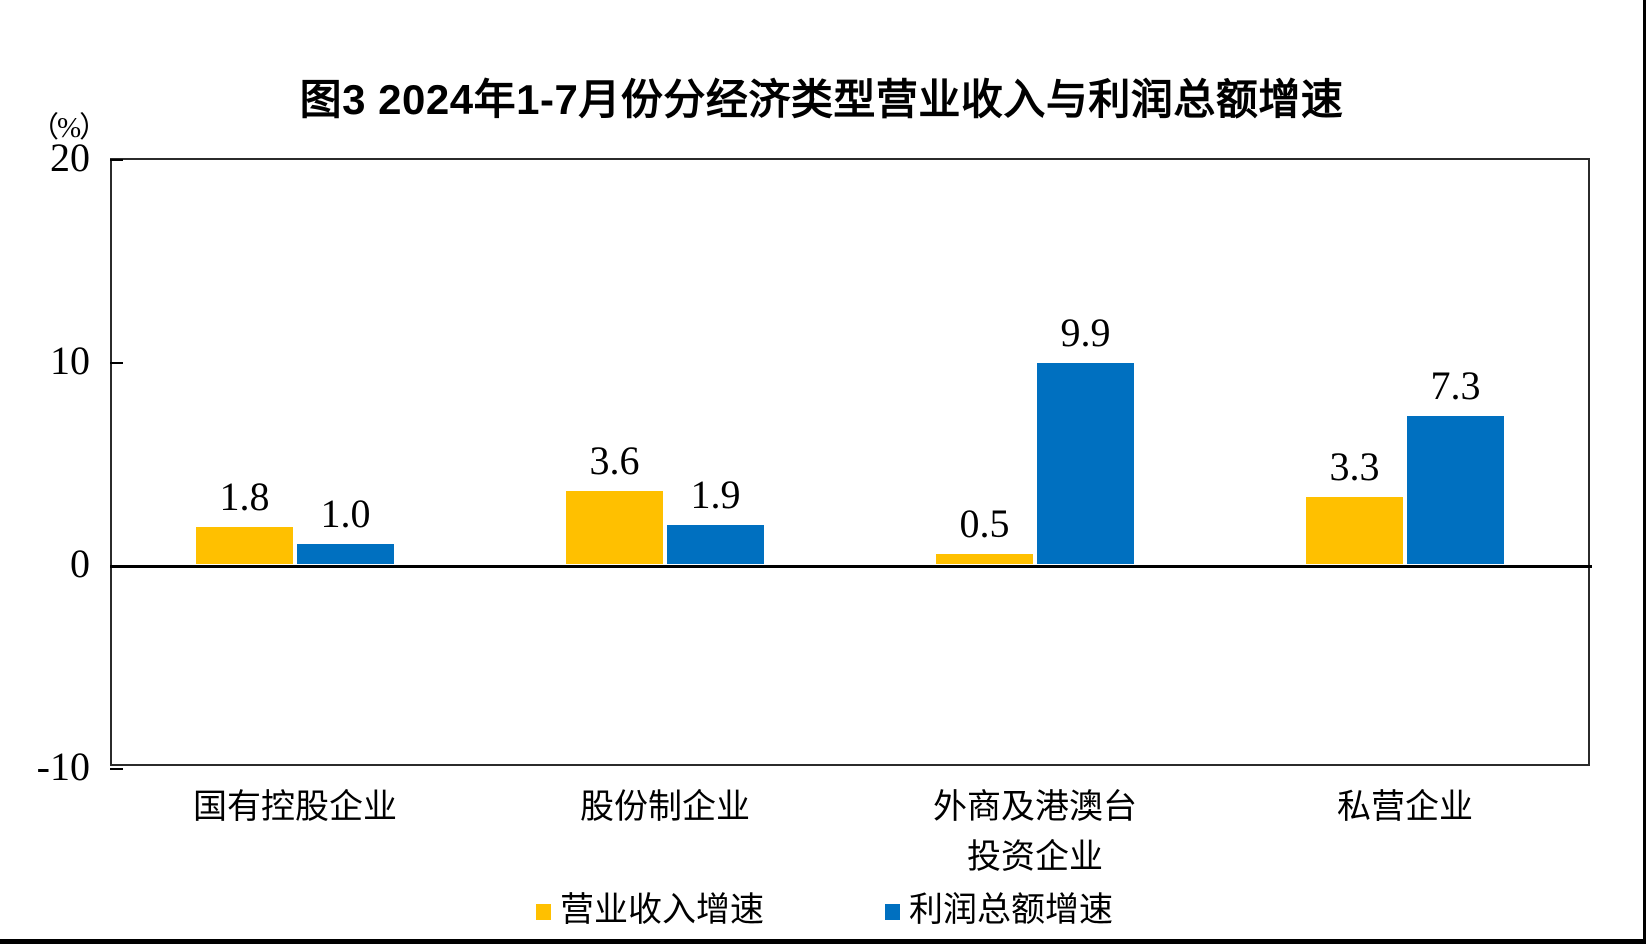 This screenshot has width=1646, height=944. I want to click on y-axis-tick-label: 0, so click(80, 563).